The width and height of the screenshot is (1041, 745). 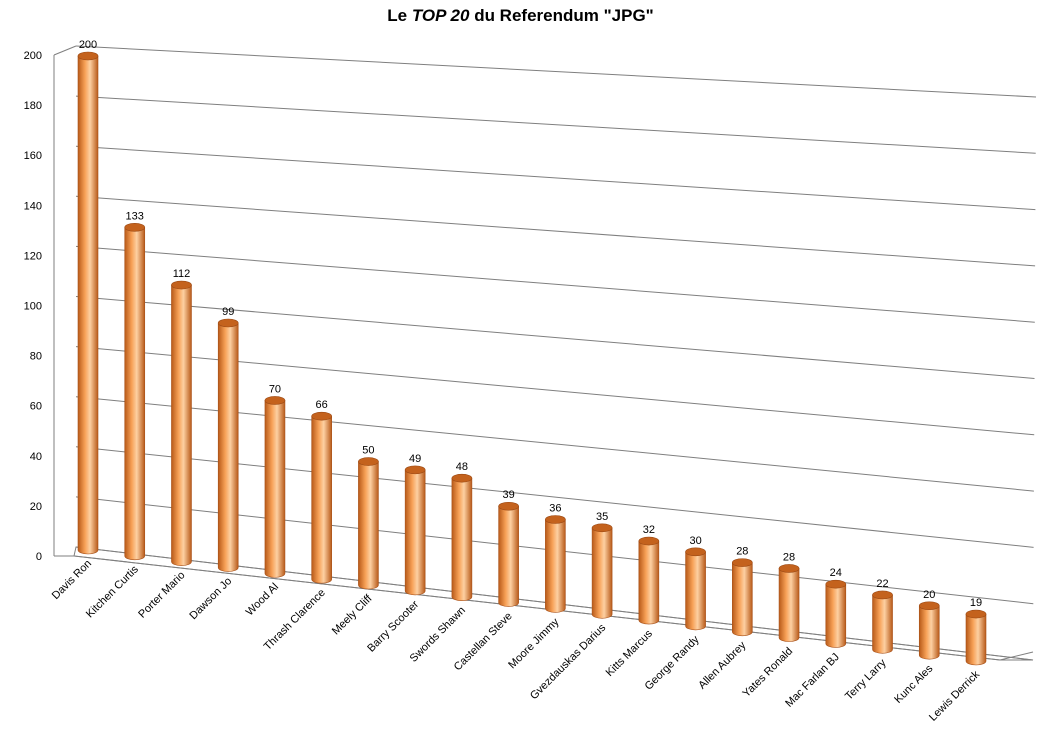 What do you see at coordinates (352, 614) in the screenshot?
I see `x-category-label: Meely Cliff` at bounding box center [352, 614].